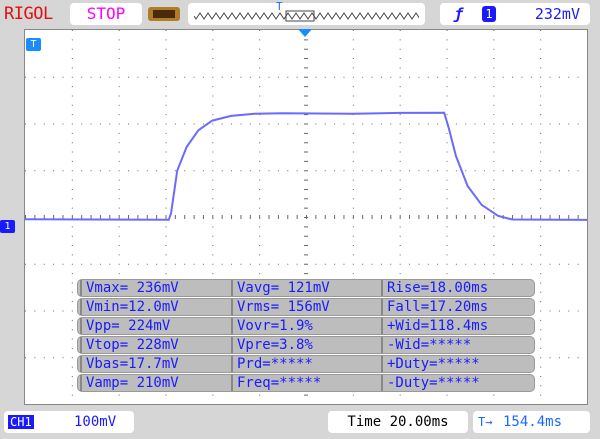  What do you see at coordinates (129, 345) in the screenshot?
I see `measurement-value: Vtop= 228mV` at bounding box center [129, 345].